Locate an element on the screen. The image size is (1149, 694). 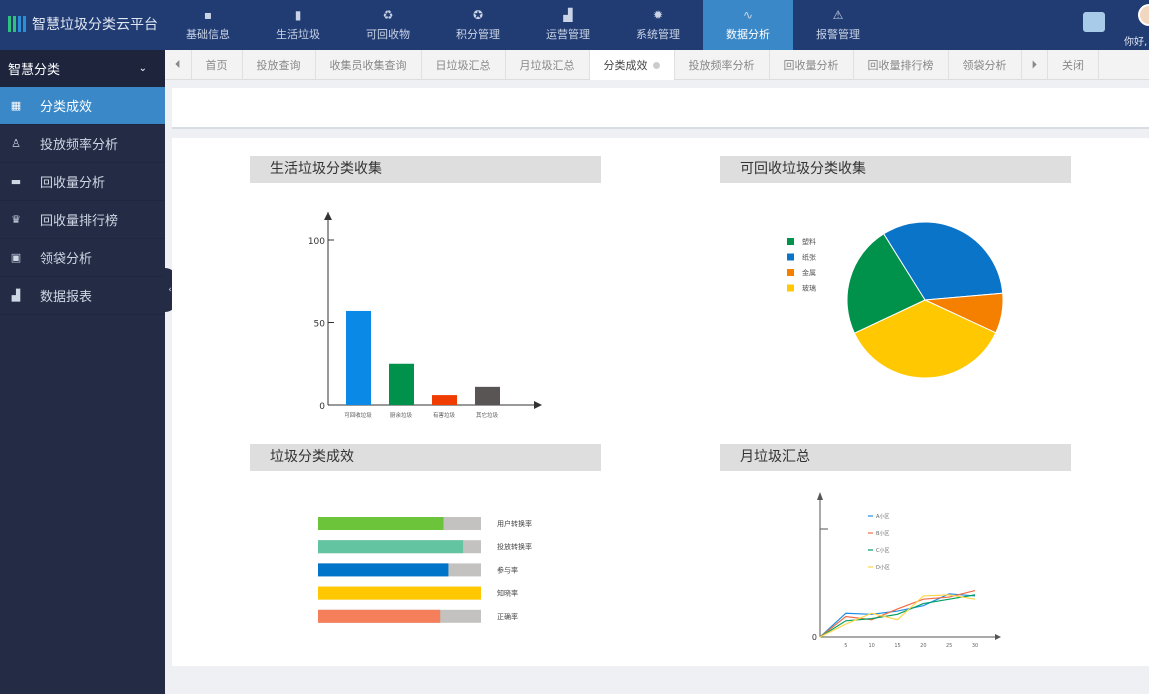
tab: 投放查询 is located at coordinates (279, 65).